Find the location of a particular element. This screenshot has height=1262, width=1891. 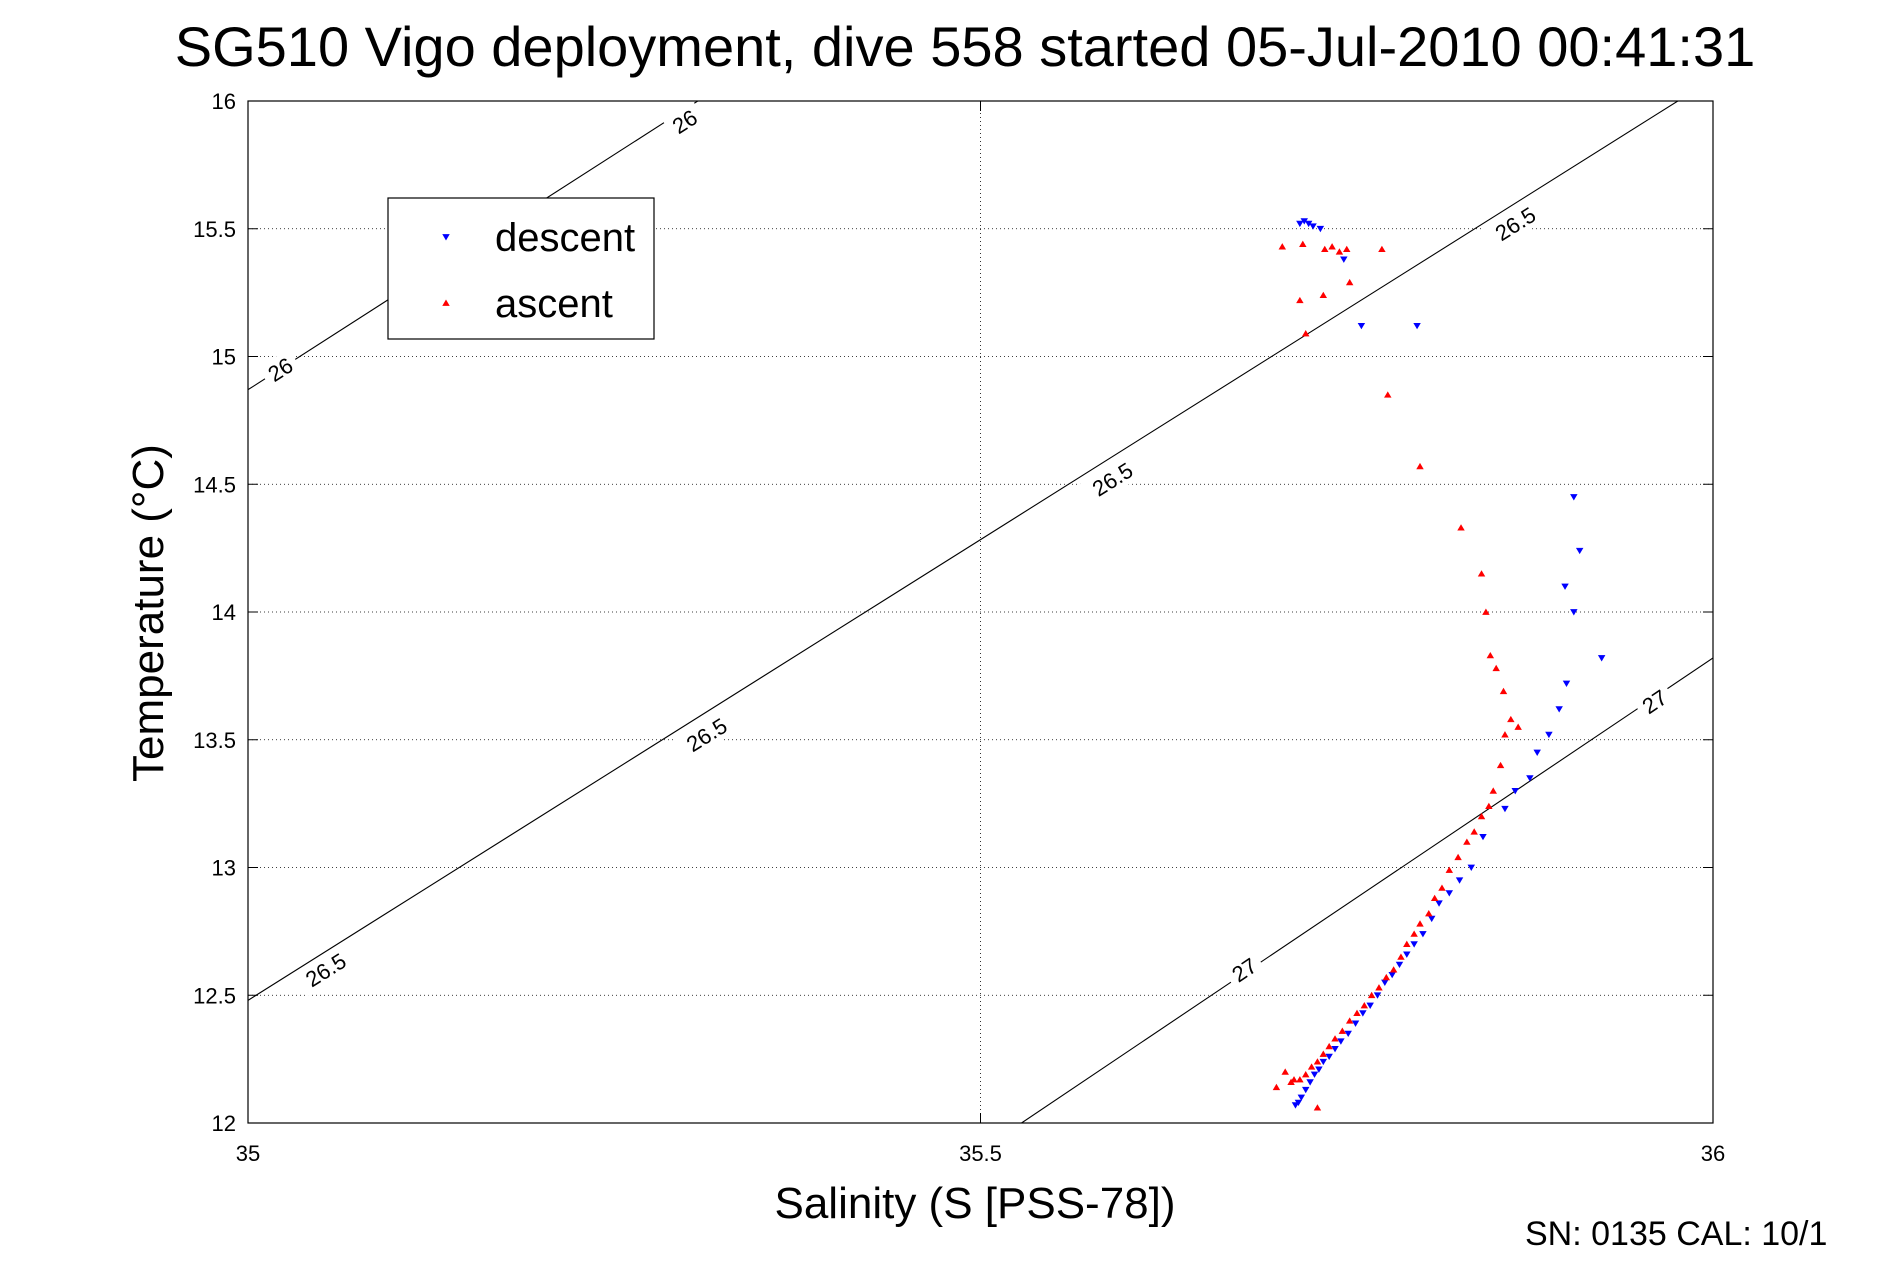

density-contour-line is located at coordinates (1367, 890).